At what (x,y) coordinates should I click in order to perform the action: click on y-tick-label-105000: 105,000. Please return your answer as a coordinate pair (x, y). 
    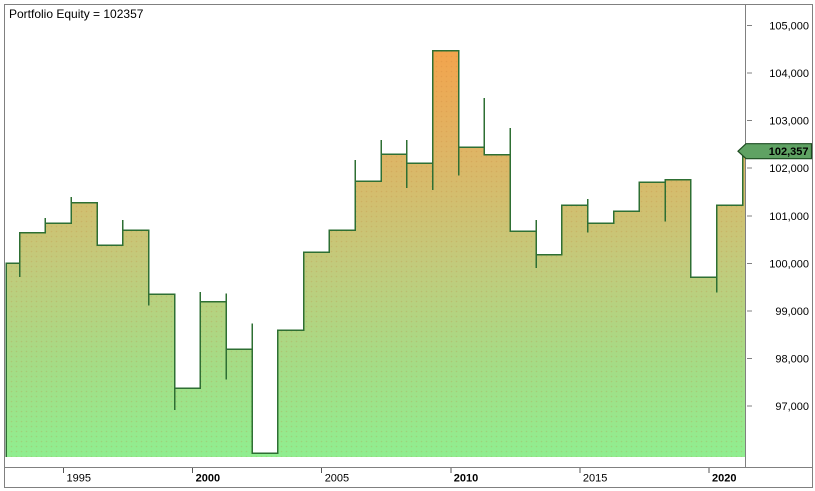
    Looking at the image, I should click on (789, 26).